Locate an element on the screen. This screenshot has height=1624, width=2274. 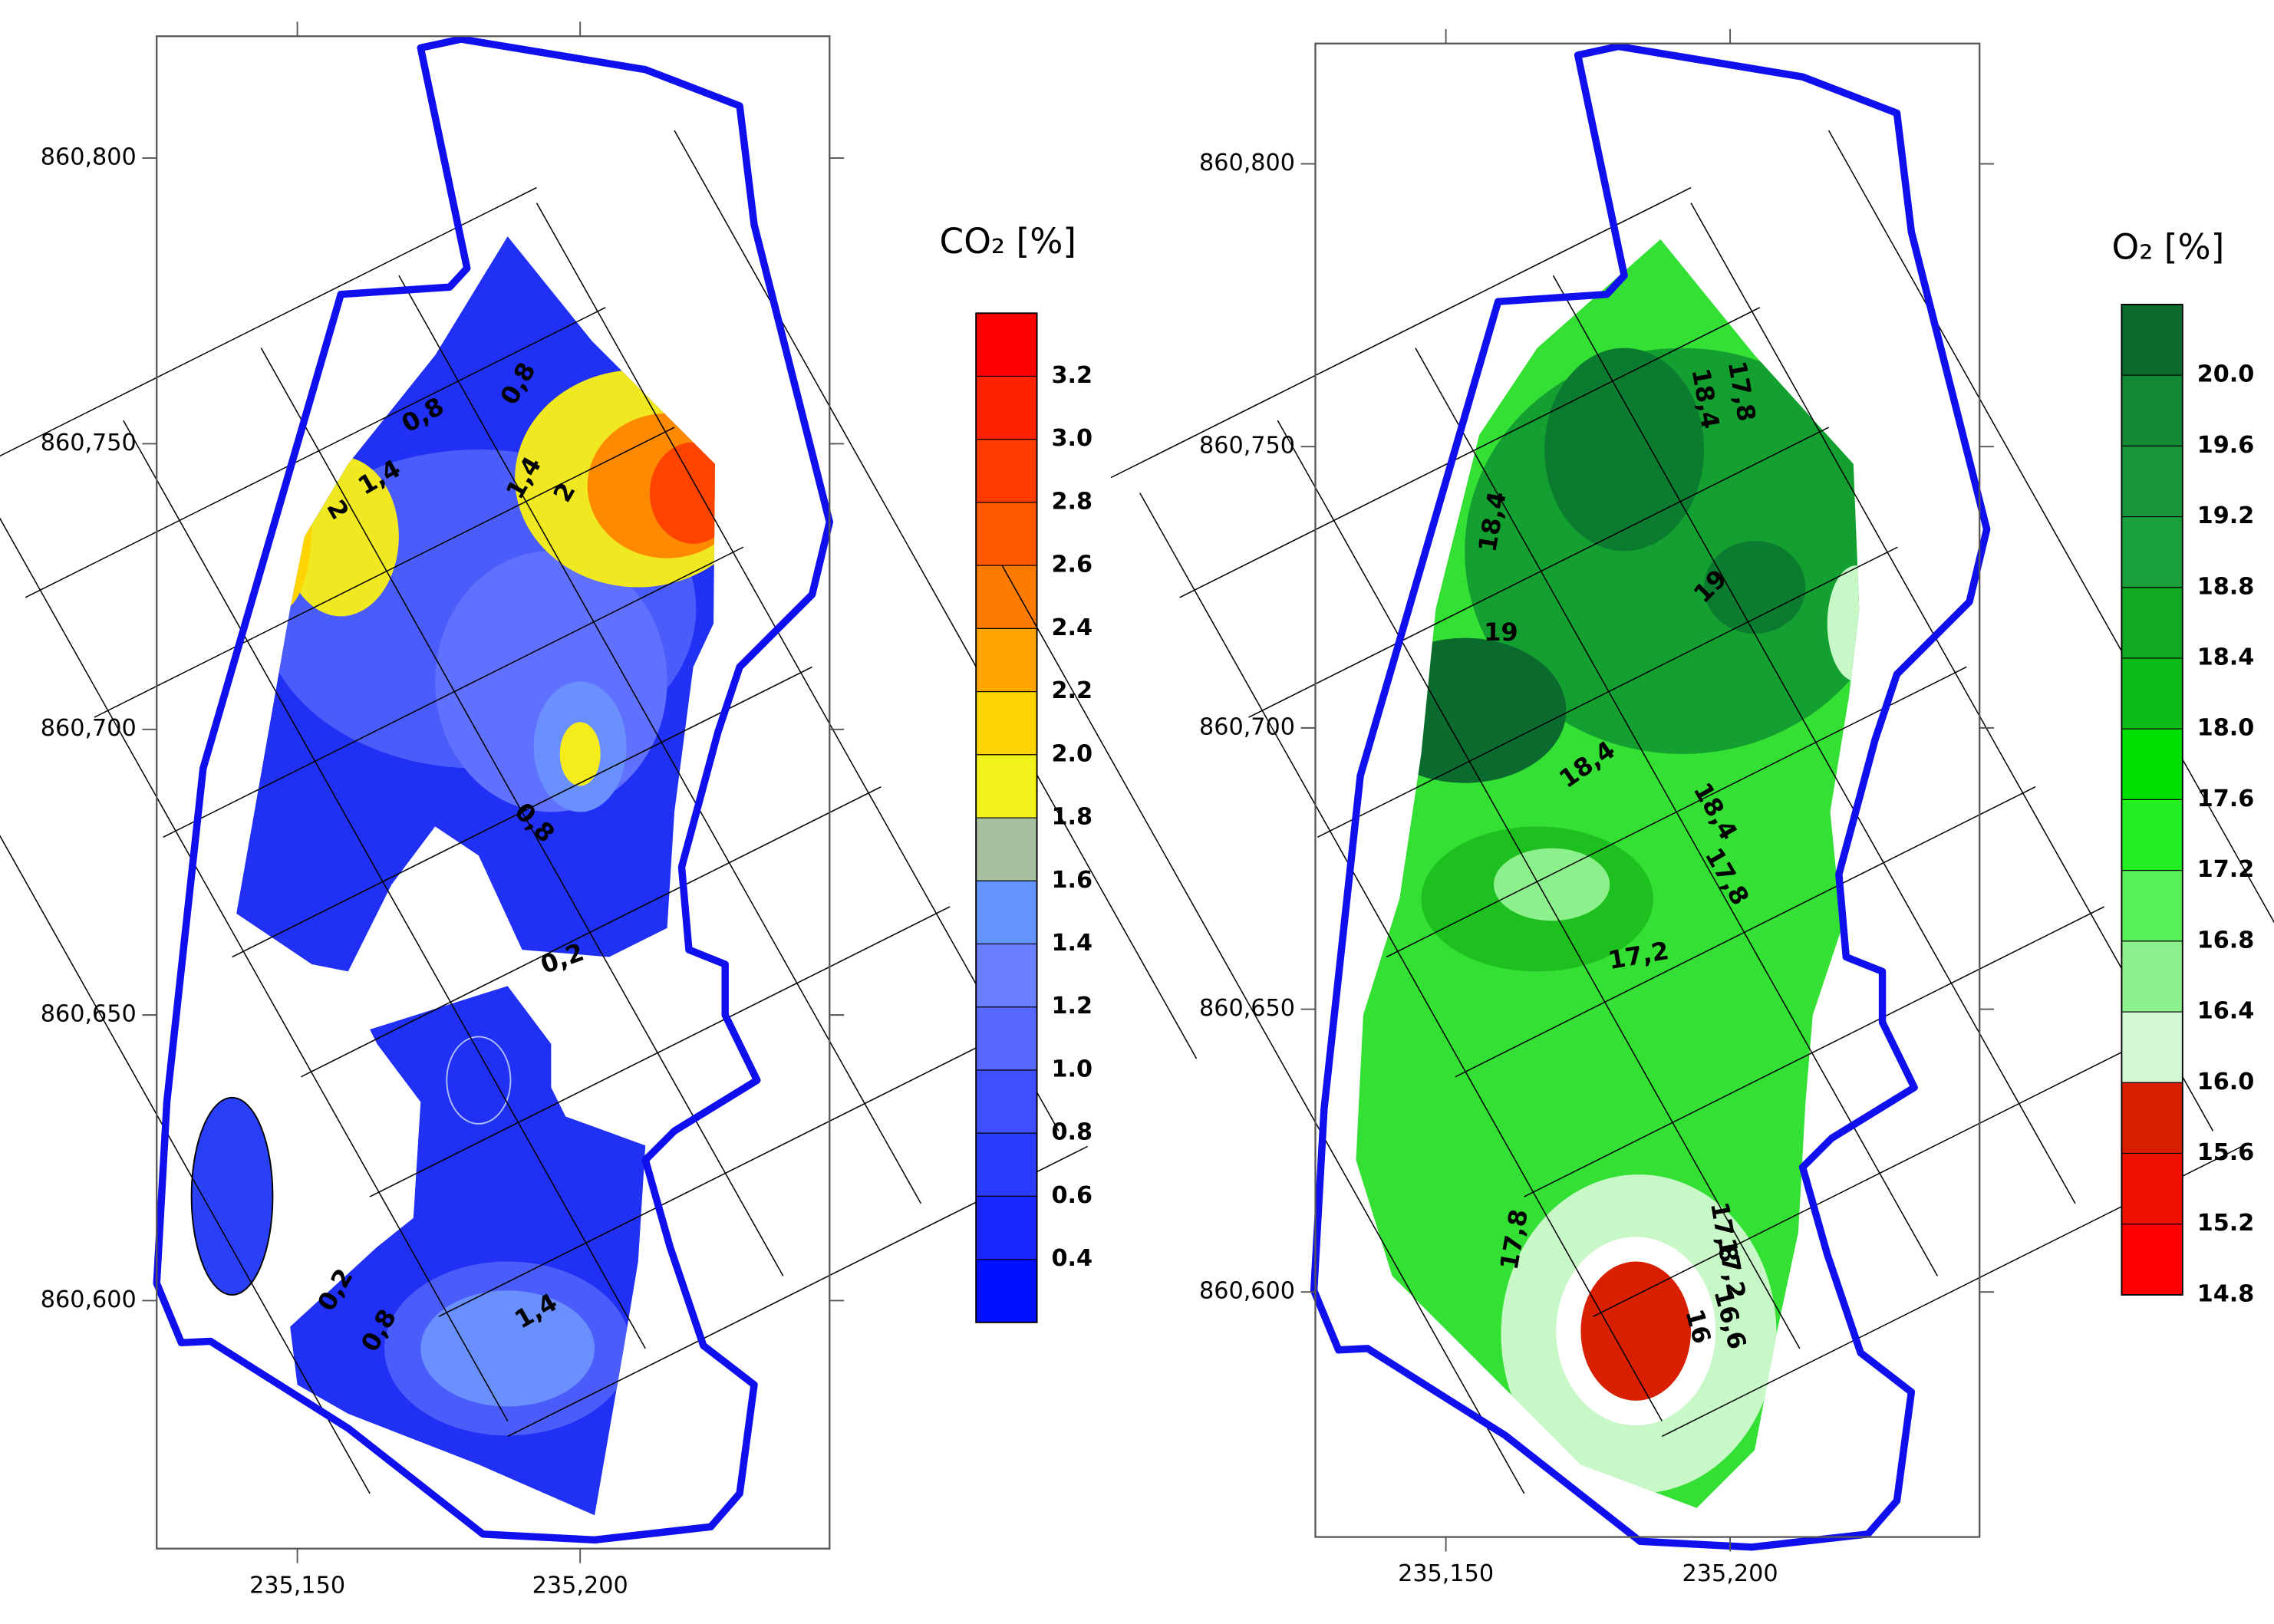
colorbar-label: 16.8 is located at coordinates (2226, 940).